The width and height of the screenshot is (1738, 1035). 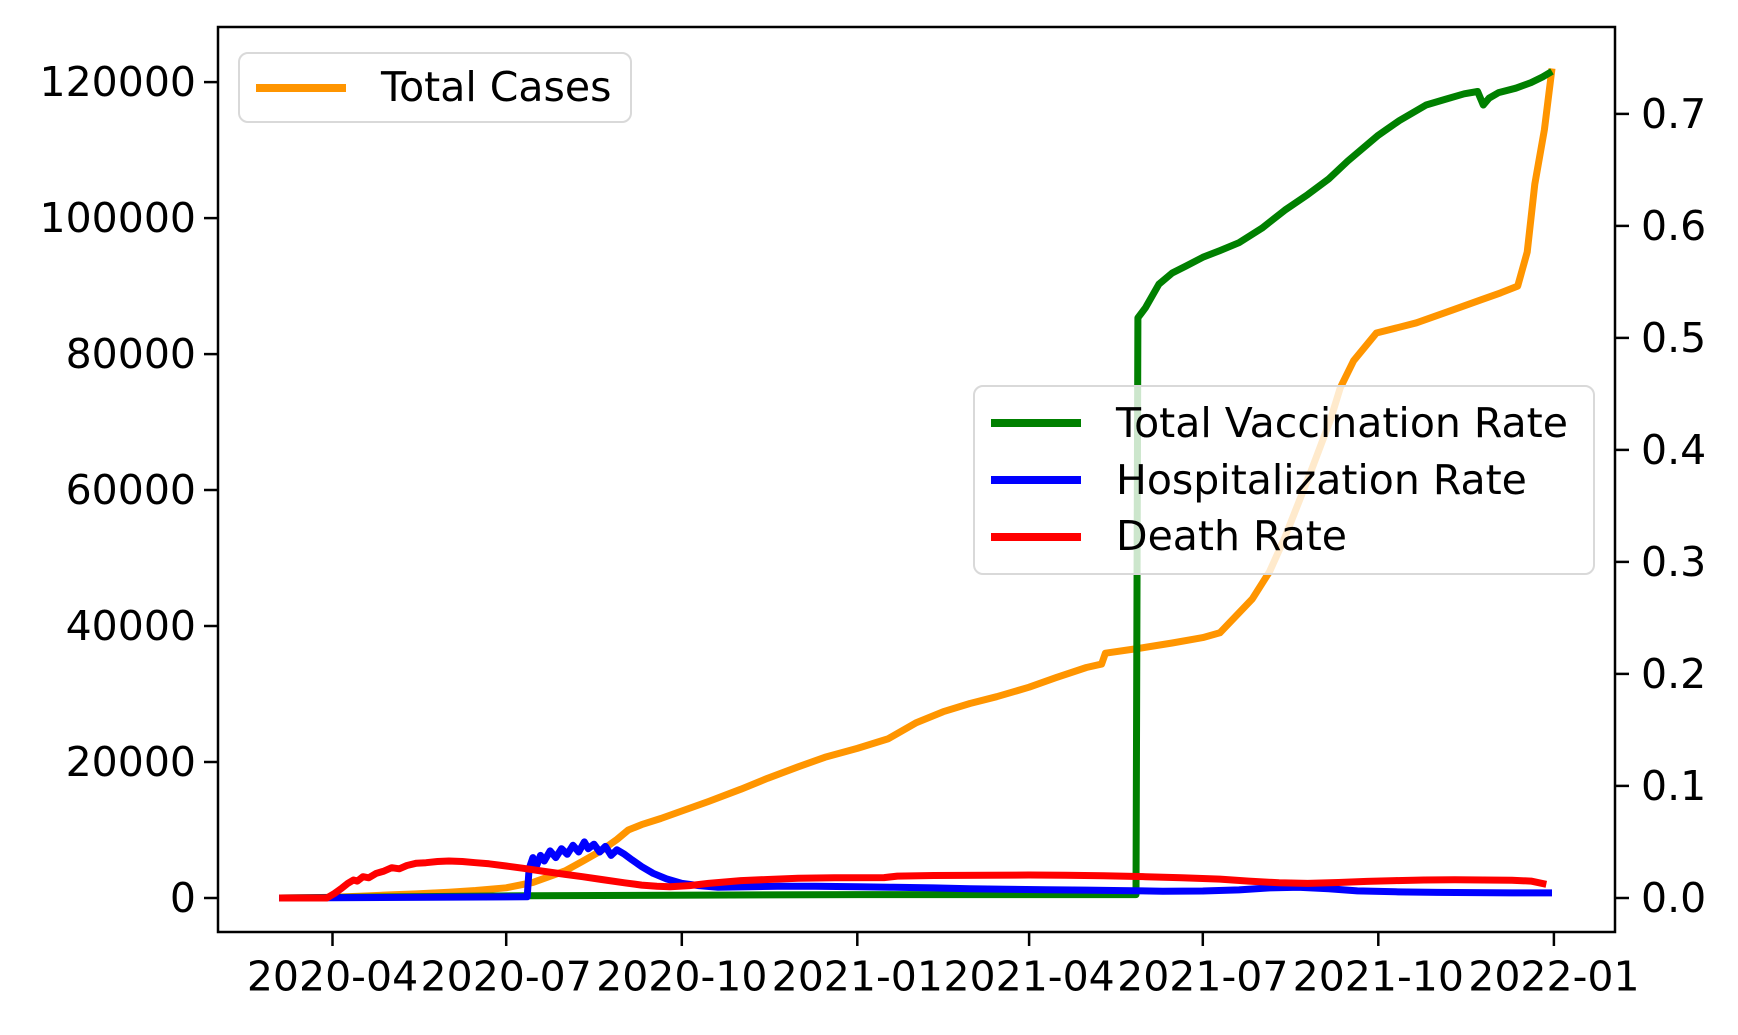 What do you see at coordinates (131, 490) in the screenshot?
I see `left-tick-label: 60000` at bounding box center [131, 490].